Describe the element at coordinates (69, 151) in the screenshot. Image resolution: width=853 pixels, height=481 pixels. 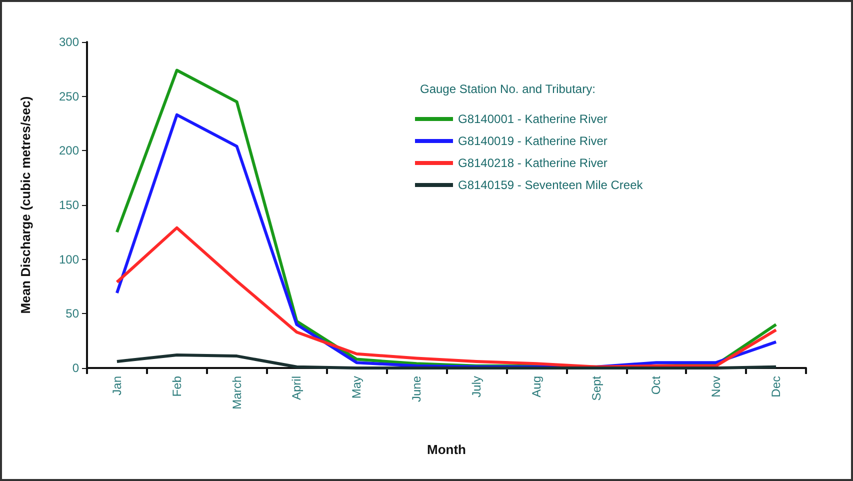
I see `y-tick-label: 200` at that location.